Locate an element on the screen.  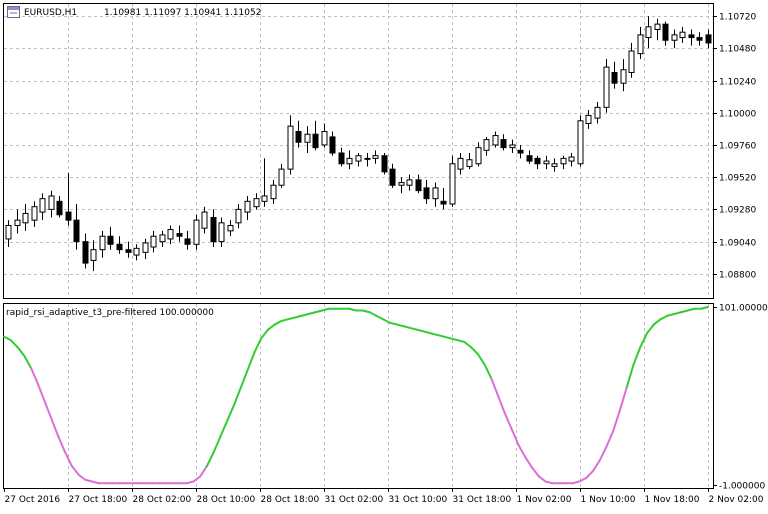
price-tick-label: 1.09520 is located at coordinates (737, 179).